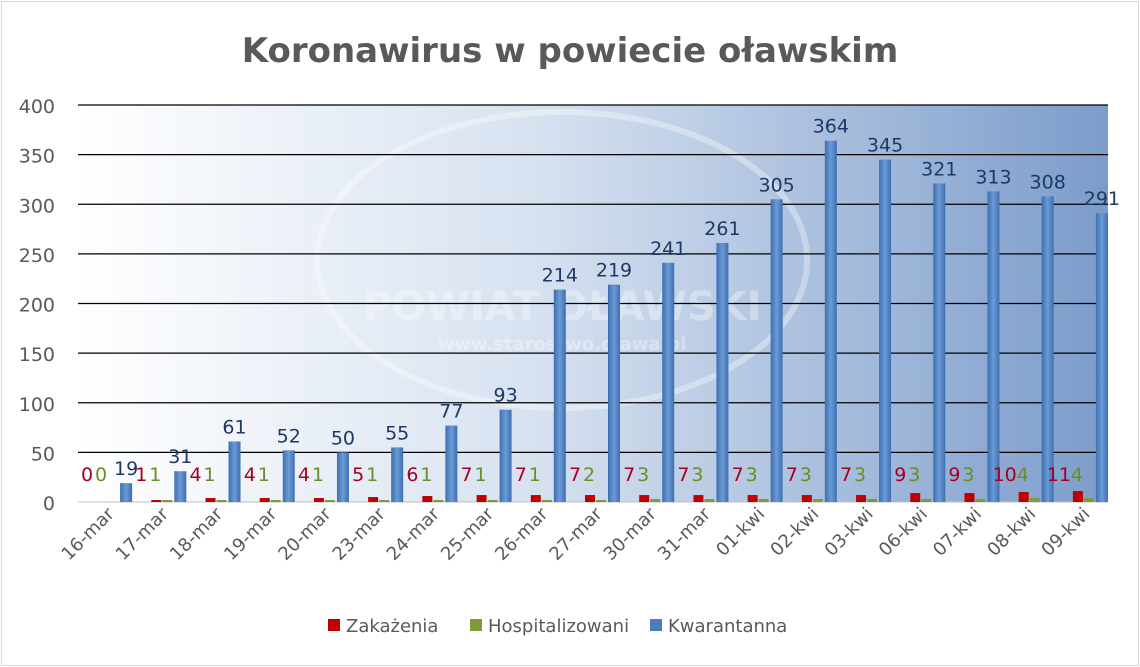  I want to click on data-label: 10, so click(1005, 475).